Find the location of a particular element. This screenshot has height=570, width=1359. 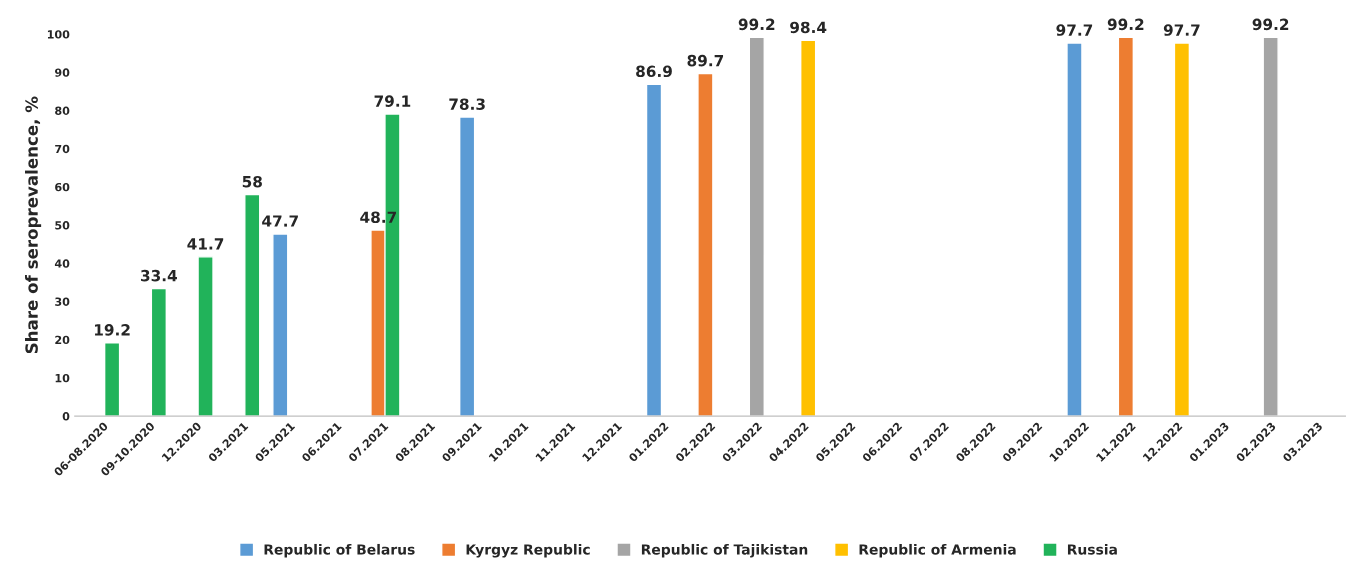

y-tick-label: 20 is located at coordinates (62, 340).